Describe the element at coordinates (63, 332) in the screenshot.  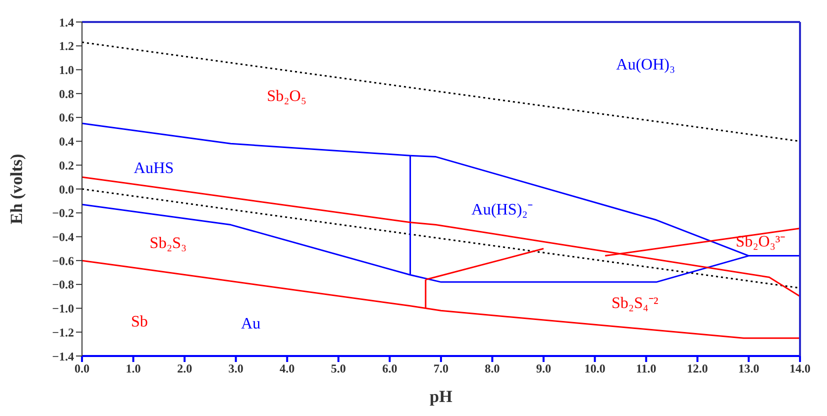
I see `y-tick-label: −1.2` at that location.